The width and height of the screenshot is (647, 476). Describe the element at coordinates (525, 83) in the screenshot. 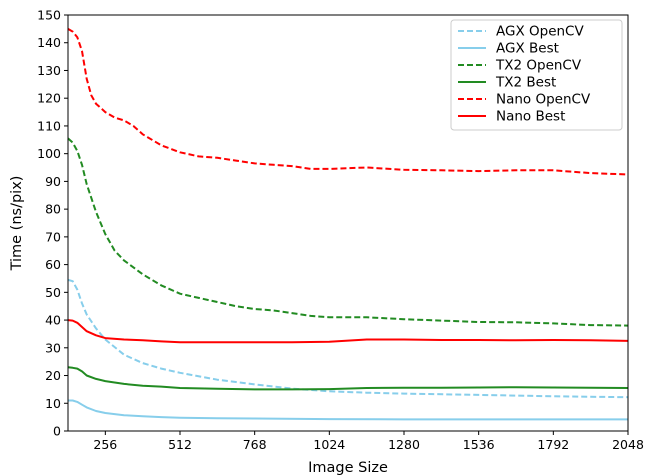

I see `legend-entry-label: TX2 Best` at that location.